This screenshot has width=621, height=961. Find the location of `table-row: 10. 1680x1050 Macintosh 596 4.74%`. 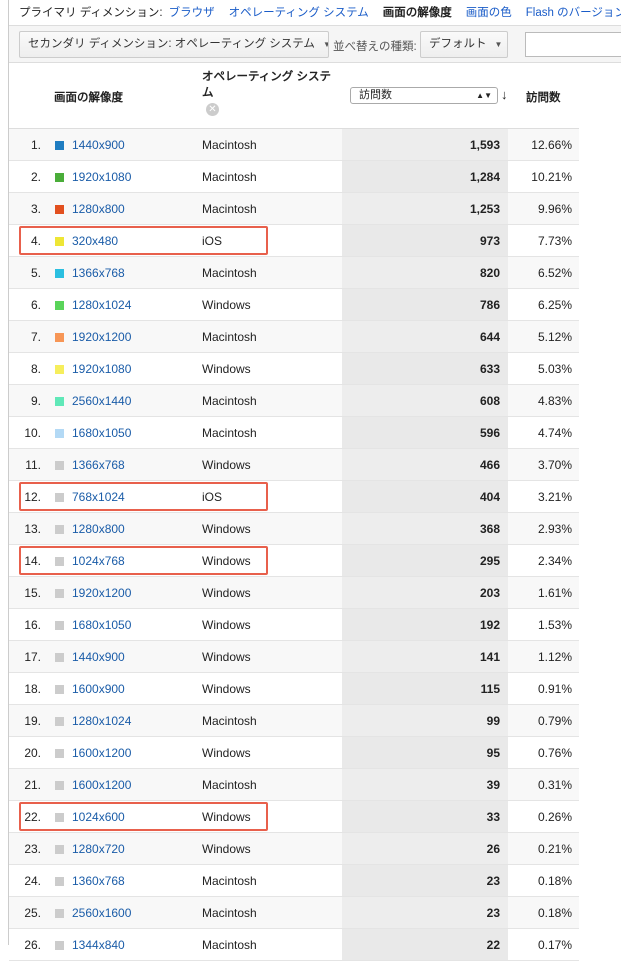

table-row: 10. 1680x1050 Macintosh 596 4.74% is located at coordinates (294, 433).